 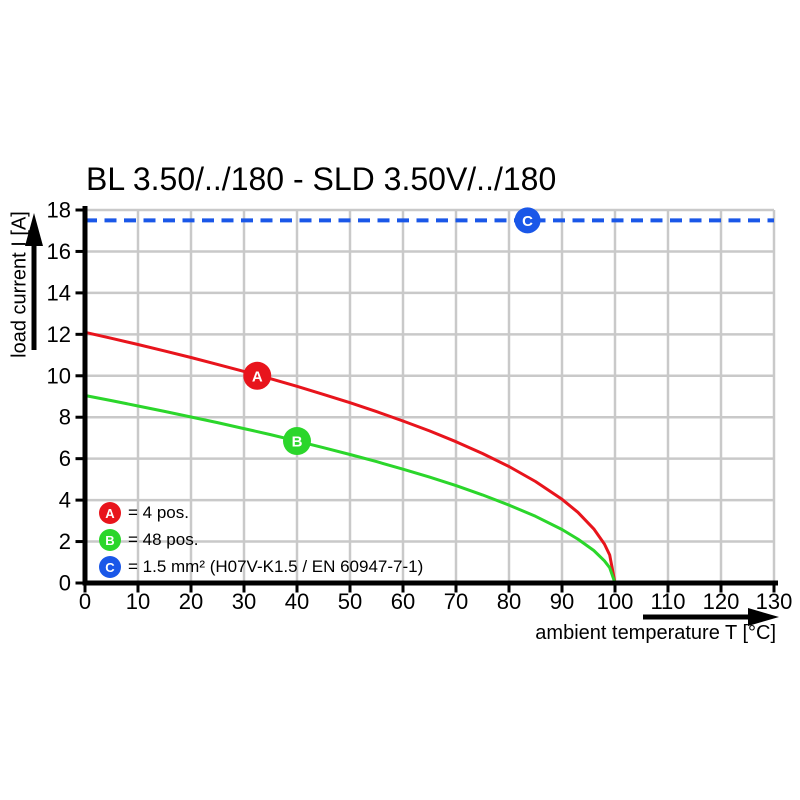 I want to click on x-tick-label: 50, so click(x=350, y=601).